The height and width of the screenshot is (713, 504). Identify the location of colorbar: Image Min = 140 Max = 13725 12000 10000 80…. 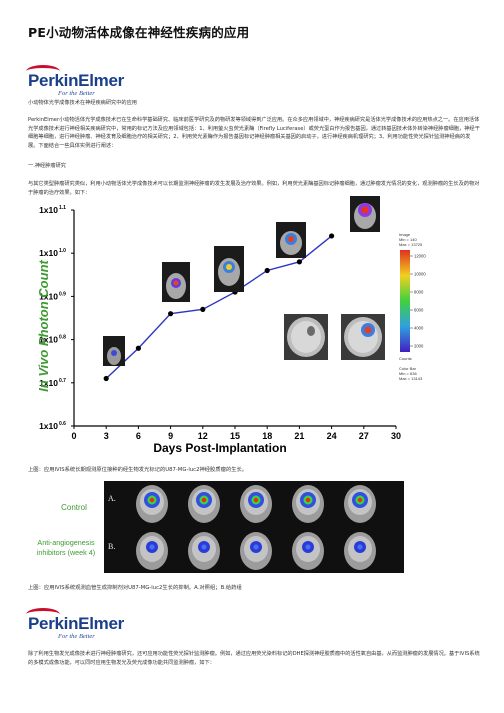
(412, 306).